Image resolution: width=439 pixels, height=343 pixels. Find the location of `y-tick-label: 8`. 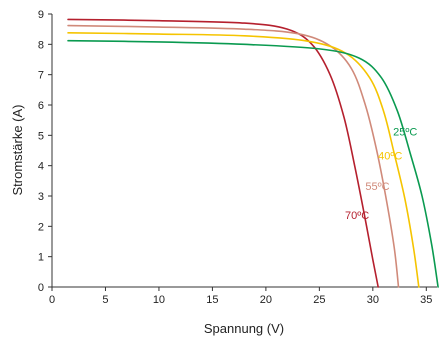

y-tick-label: 8 is located at coordinates (41, 45).